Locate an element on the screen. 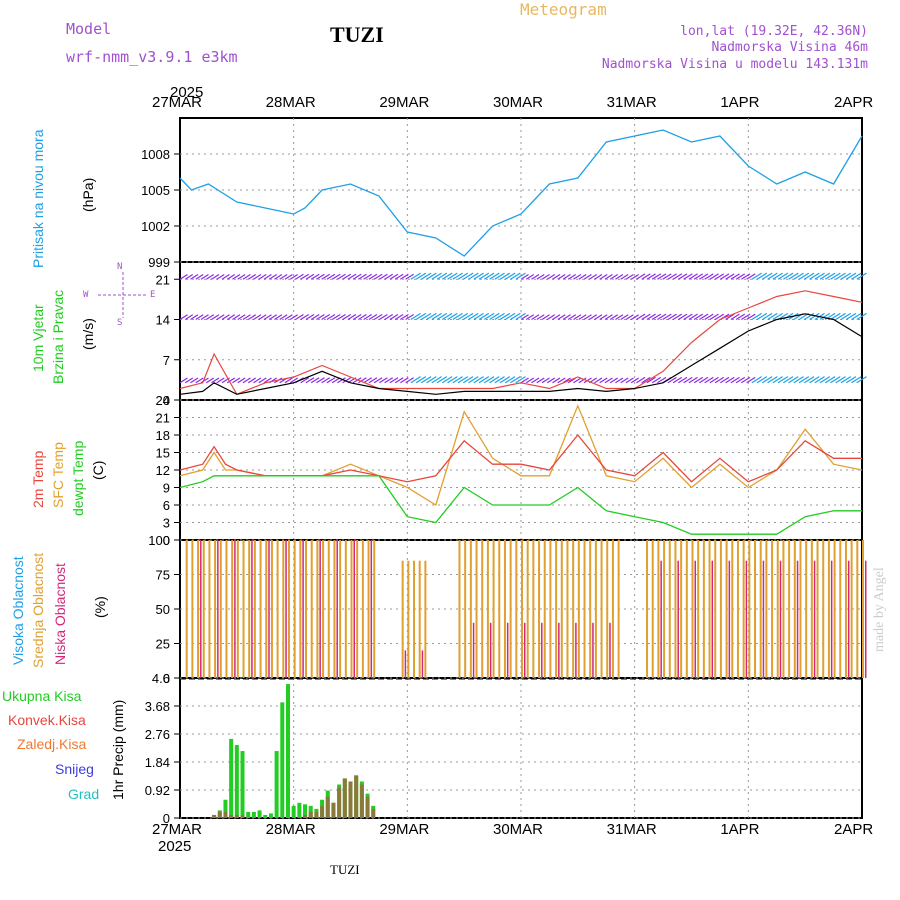  ytick-label-precip: 1.84 is located at coordinates (157, 762).